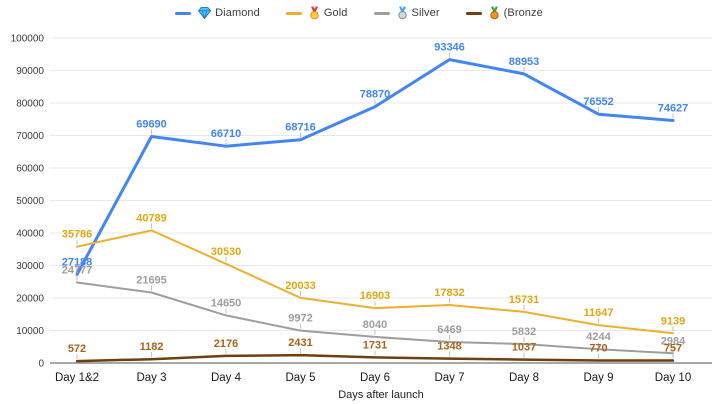  I want to click on data-label-gold: 20033, so click(300, 286).